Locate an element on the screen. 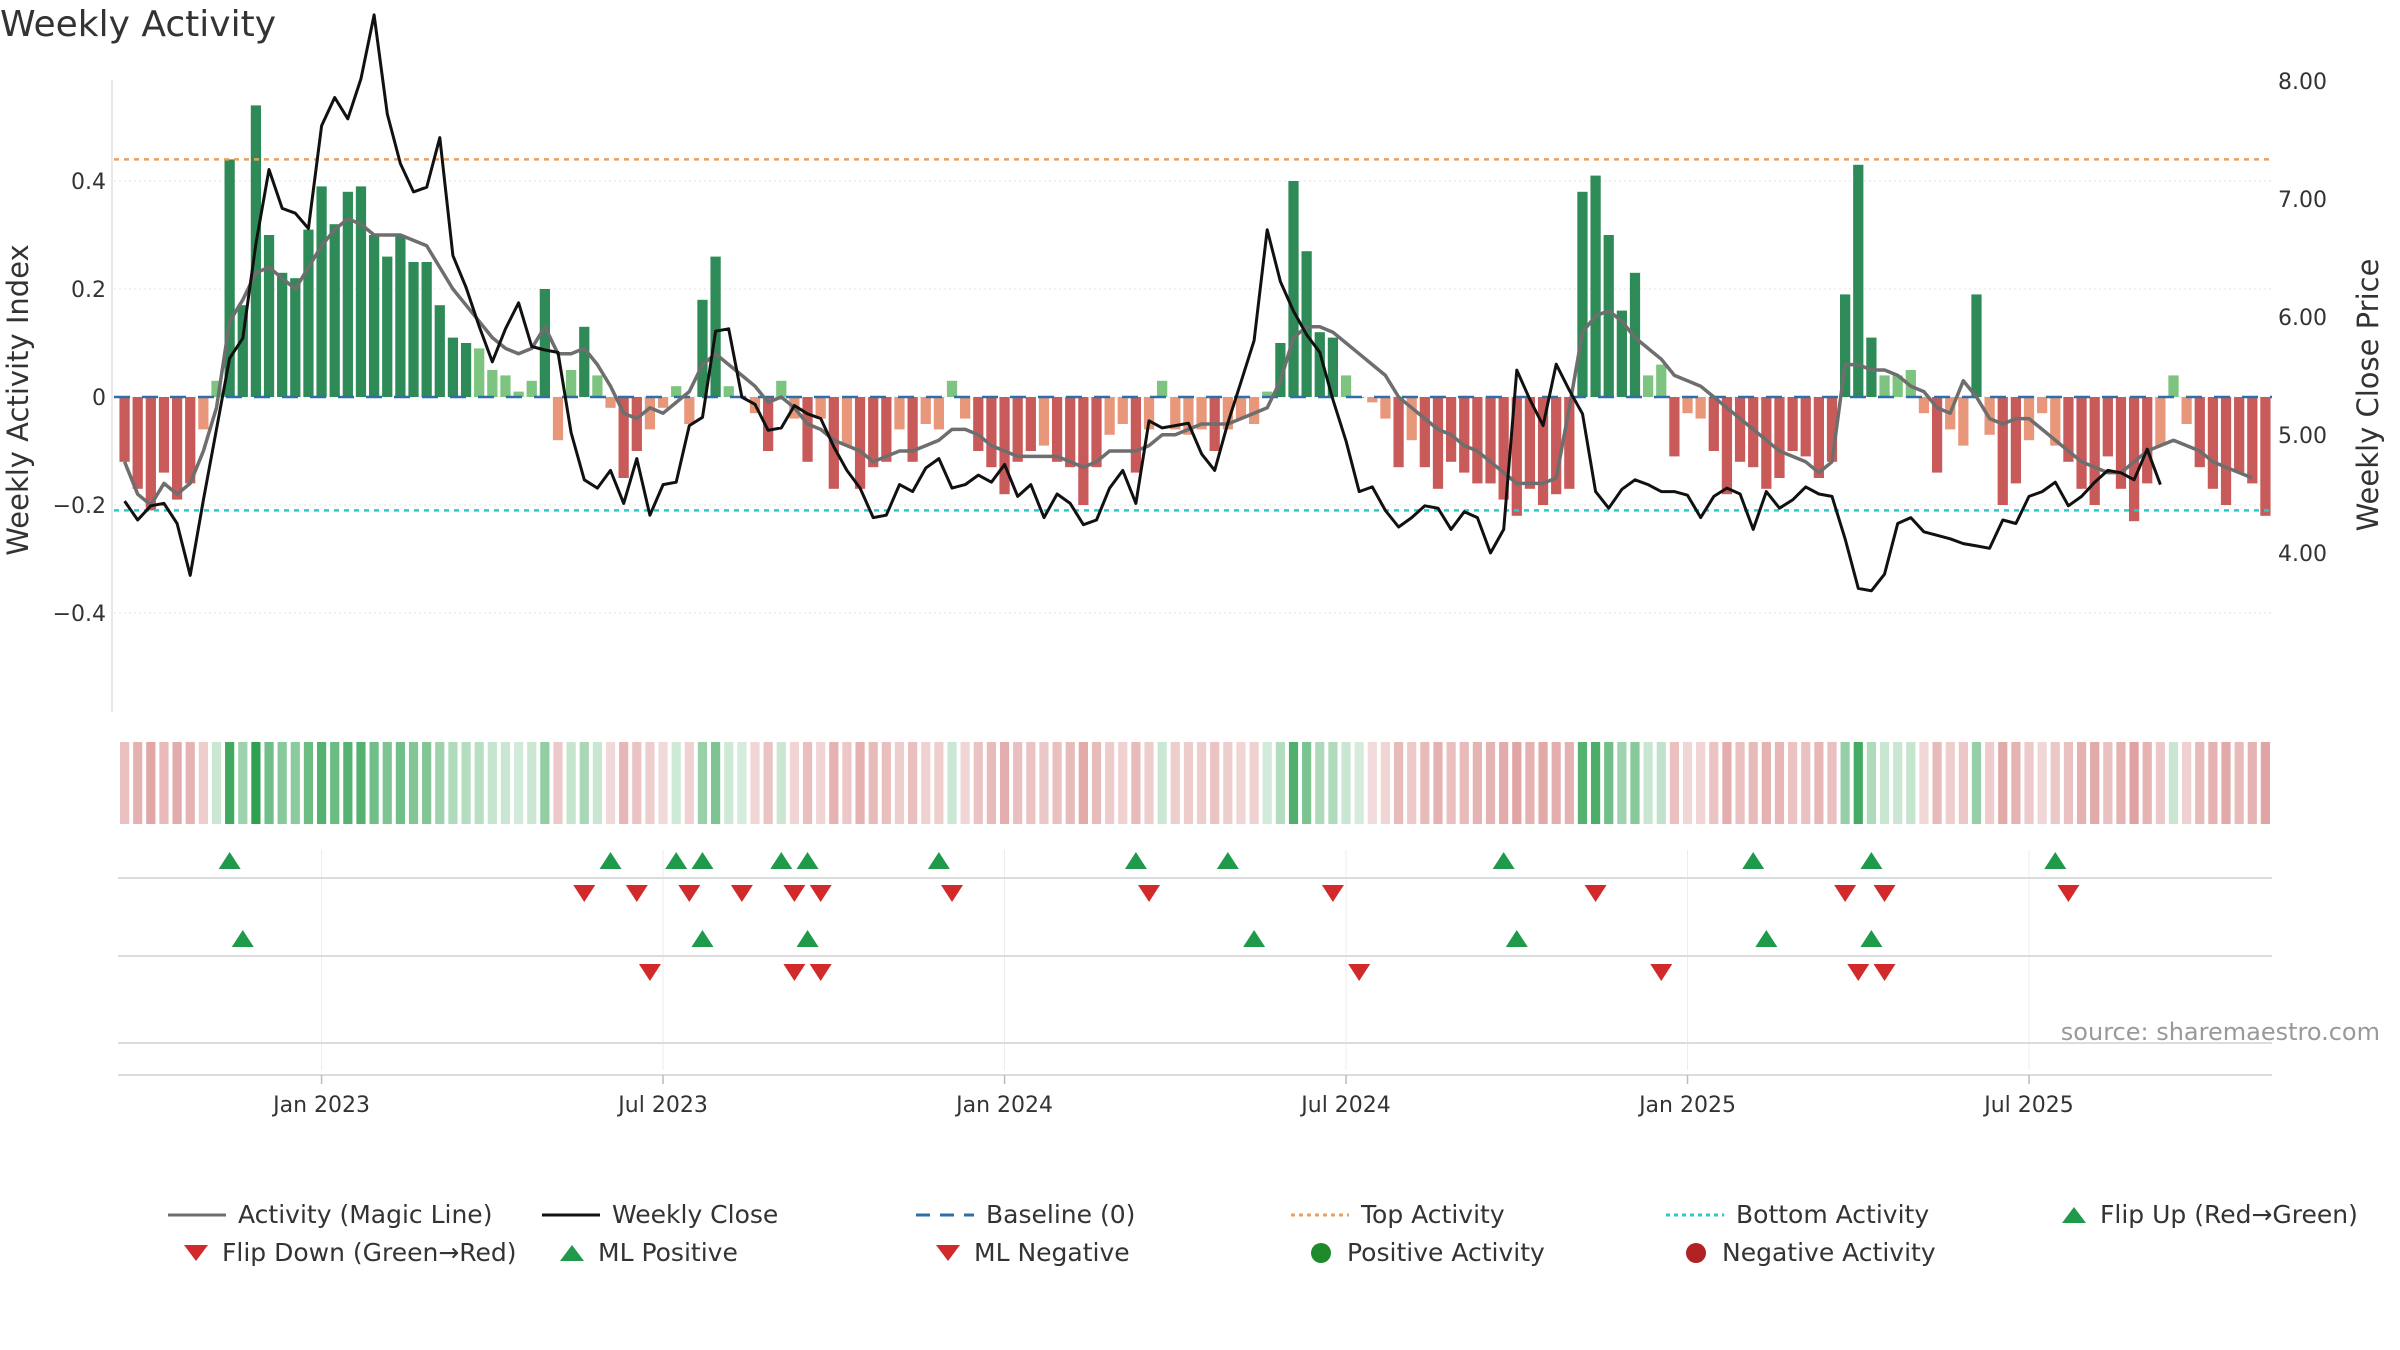 This screenshot has height=1350, width=2400. signal-markers is located at coordinates (1195, 964).